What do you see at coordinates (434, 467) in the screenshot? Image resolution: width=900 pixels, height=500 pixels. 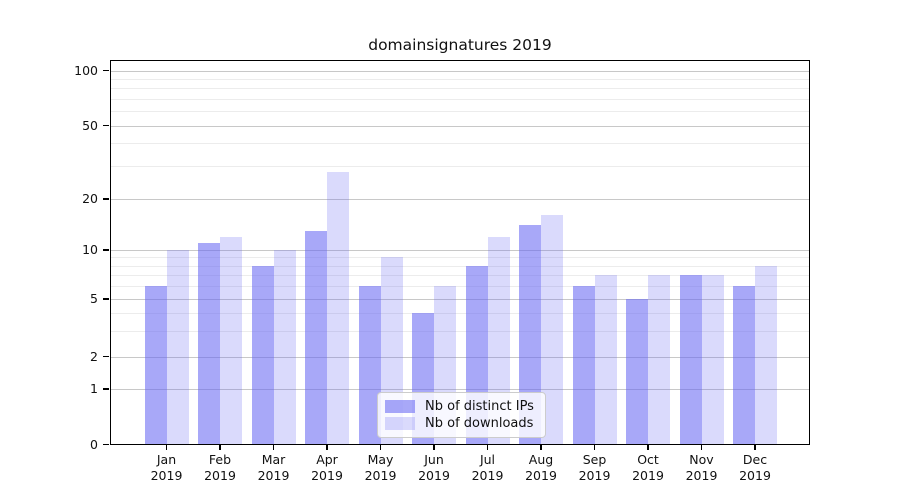 I see `x-tick-label-jun: Jun 2019` at bounding box center [434, 467].